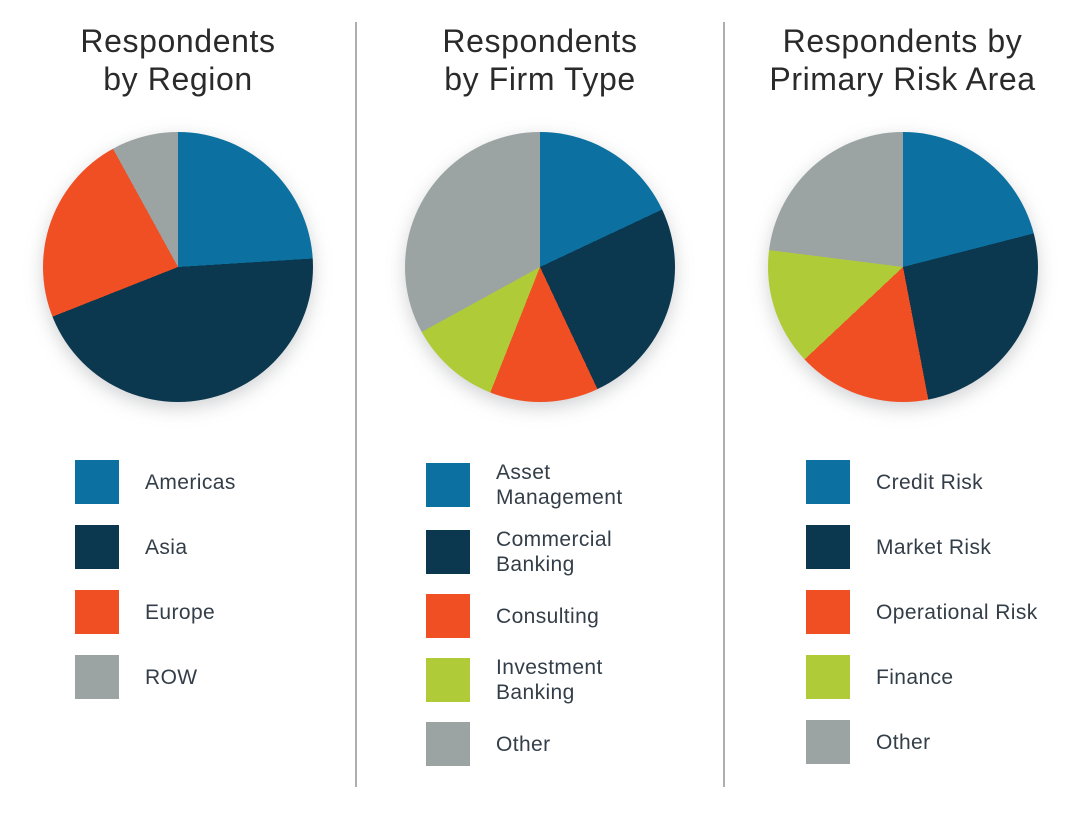  I want to click on legend-item-row: ROW, so click(215, 677).